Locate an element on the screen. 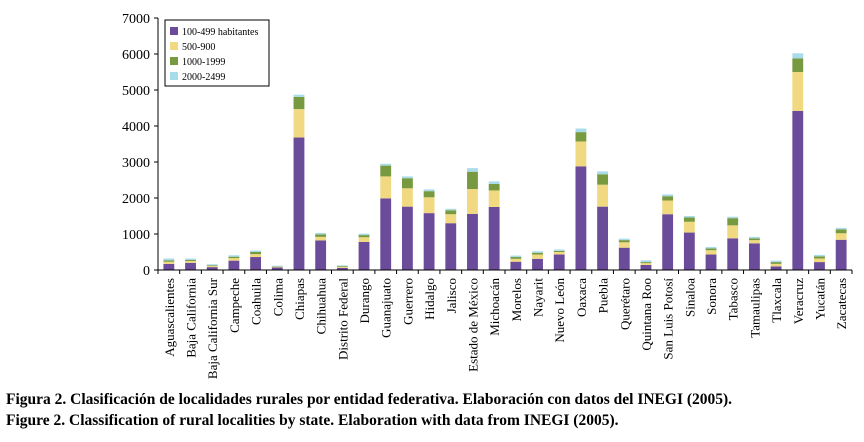  legend-label: 100-499 habitantes is located at coordinates (220, 32).